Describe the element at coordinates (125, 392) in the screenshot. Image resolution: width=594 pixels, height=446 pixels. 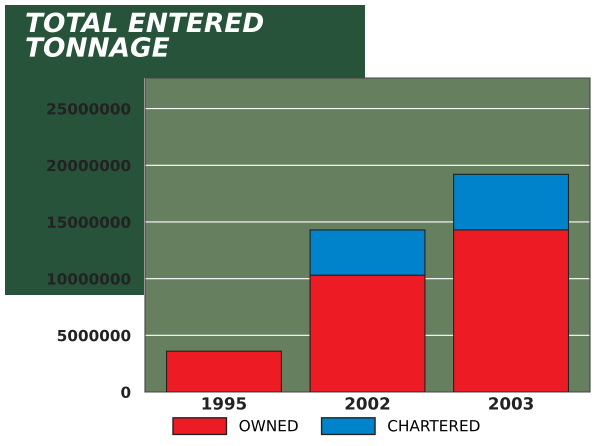
I see `y-tick-label: 0` at that location.